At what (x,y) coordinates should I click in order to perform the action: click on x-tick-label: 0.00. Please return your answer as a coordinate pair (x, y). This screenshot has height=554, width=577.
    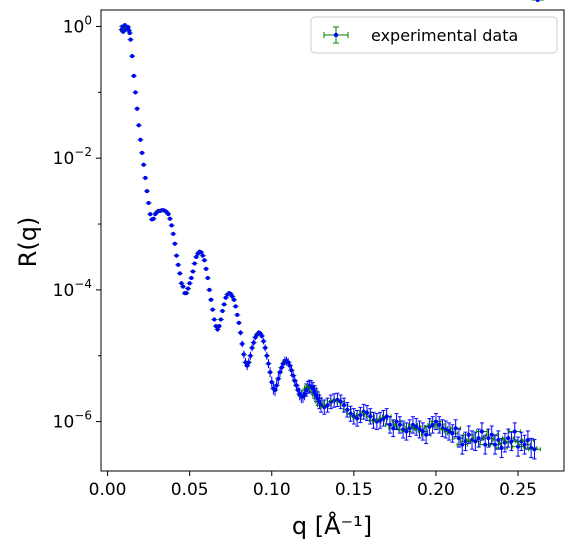
    Looking at the image, I should click on (108, 490).